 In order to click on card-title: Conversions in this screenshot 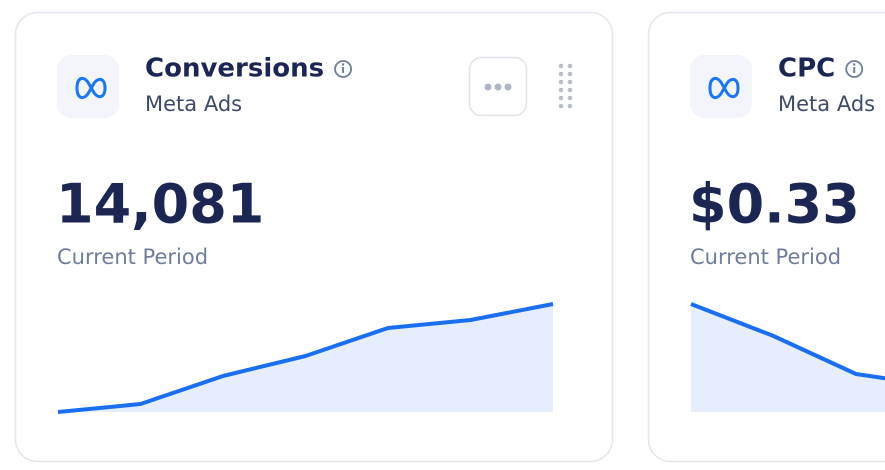, I will do `click(234, 69)`.